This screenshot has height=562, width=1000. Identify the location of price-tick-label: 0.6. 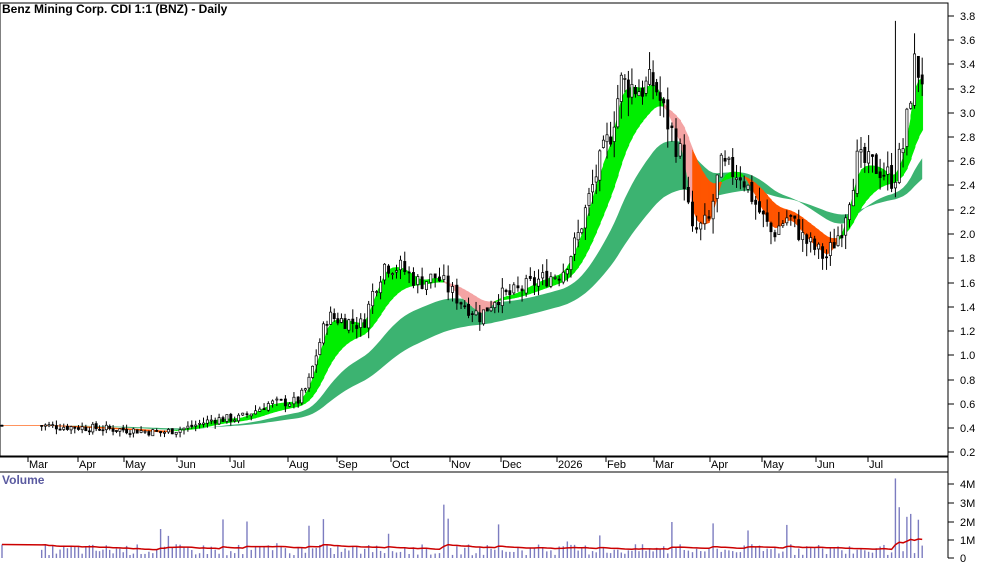
(967, 405).